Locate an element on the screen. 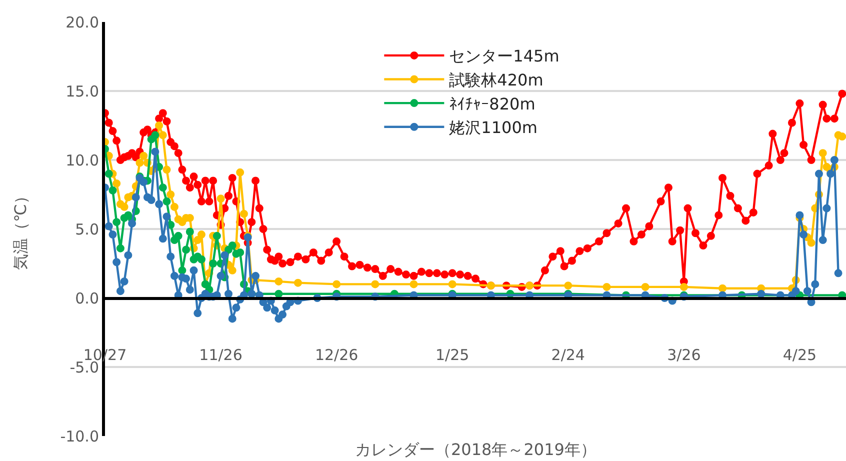  x-tick-label: 3/26 is located at coordinates (684, 355).